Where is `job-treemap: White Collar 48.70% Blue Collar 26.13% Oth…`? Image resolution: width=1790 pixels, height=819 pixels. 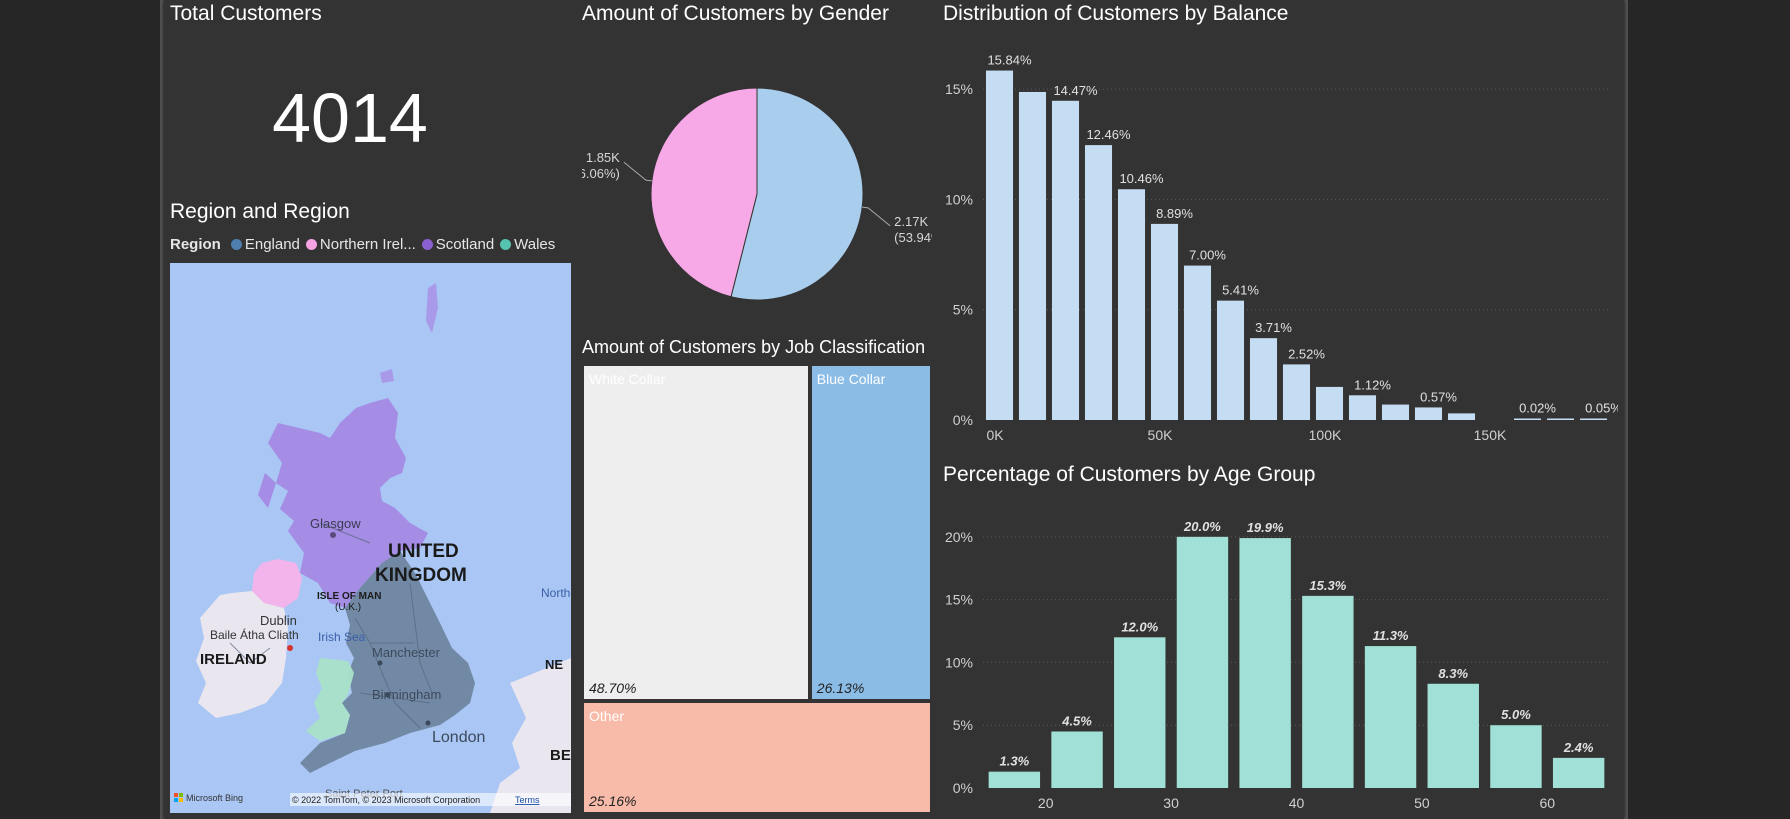 job-treemap: White Collar 48.70% Blue Collar 26.13% Oth… is located at coordinates (757, 589).